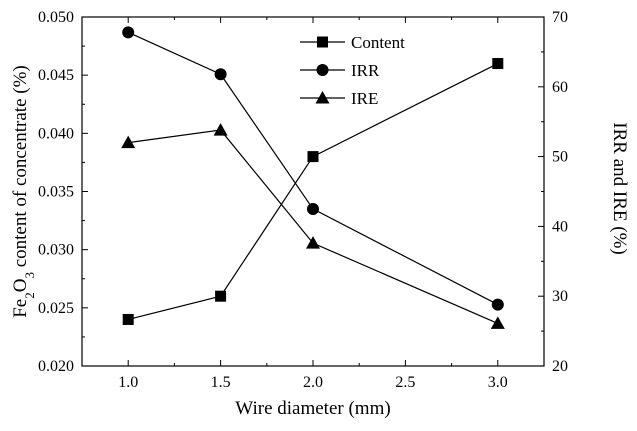 Image resolution: width=637 pixels, height=431 pixels. I want to click on y2-tick-label: 20, so click(560, 366).